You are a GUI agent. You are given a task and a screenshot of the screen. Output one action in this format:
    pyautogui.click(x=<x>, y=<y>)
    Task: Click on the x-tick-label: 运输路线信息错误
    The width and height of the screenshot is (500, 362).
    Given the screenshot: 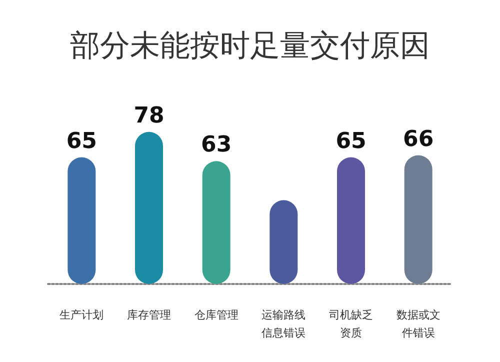 What is the action you would take?
    pyautogui.click(x=284, y=324)
    